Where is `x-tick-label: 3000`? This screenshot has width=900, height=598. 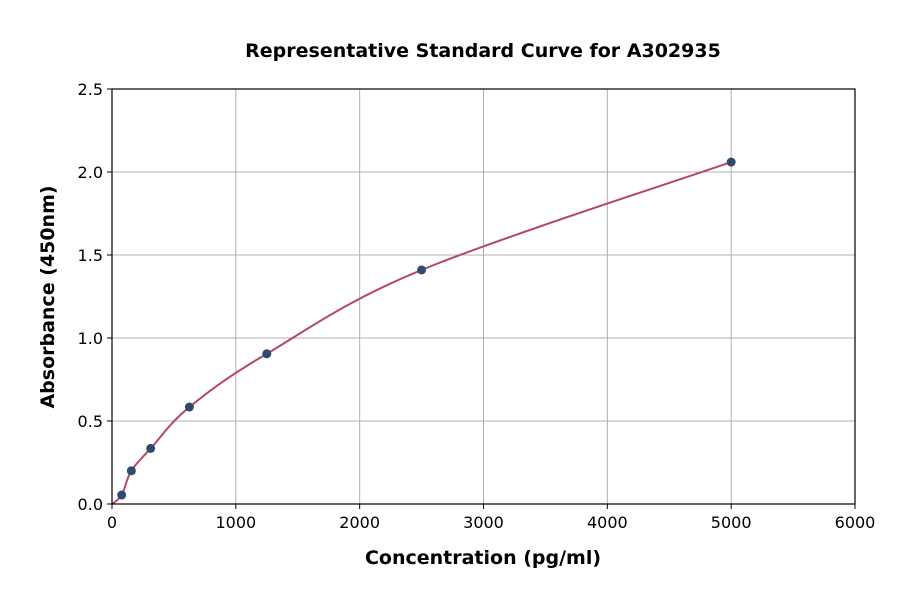 x-tick-label: 3000 is located at coordinates (483, 522).